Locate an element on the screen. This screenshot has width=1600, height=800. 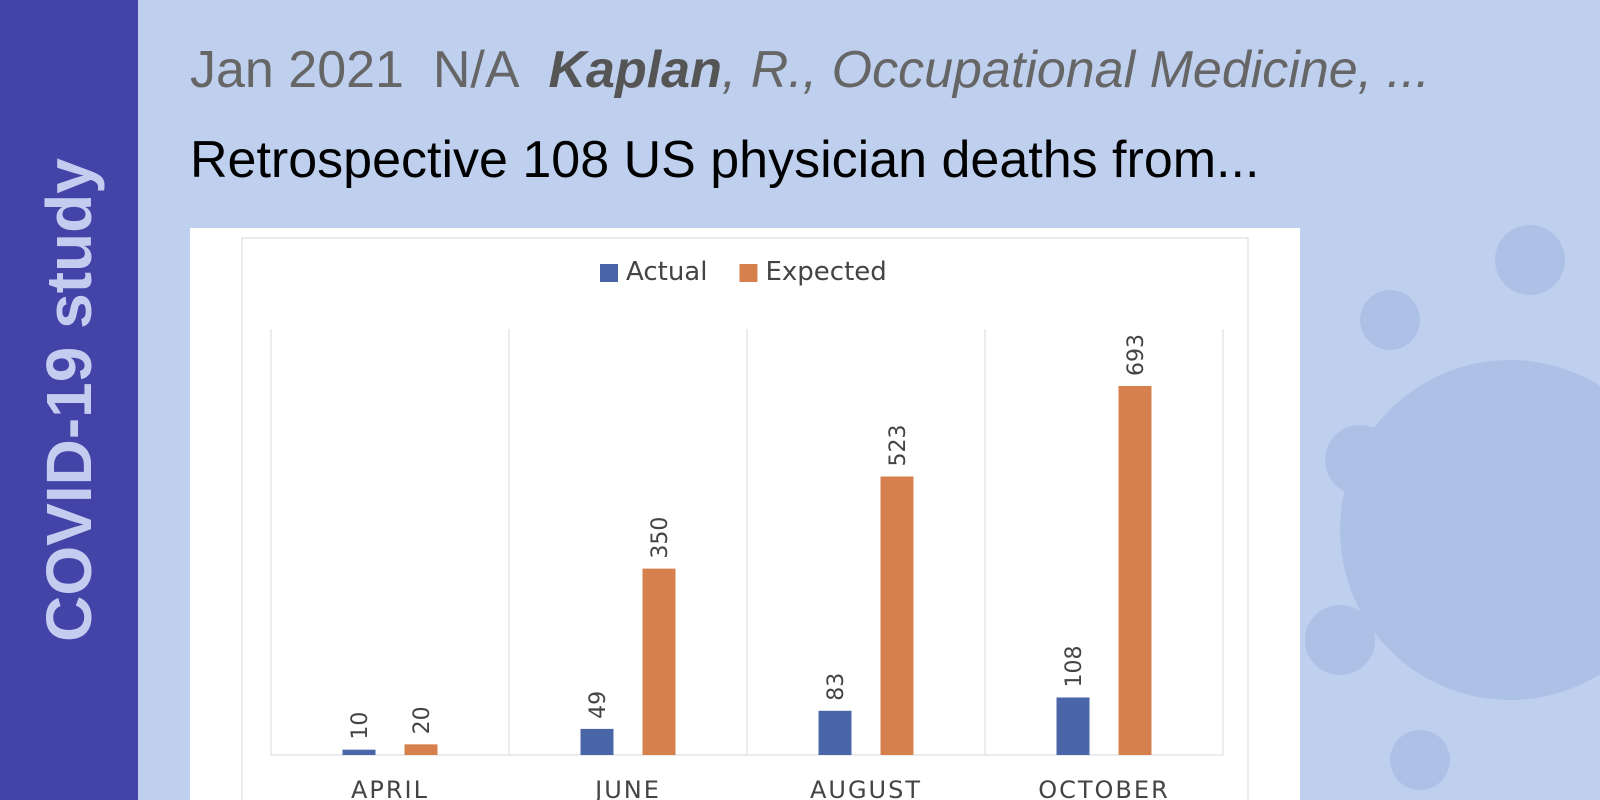
x-tick-label: APRIL is located at coordinates (390, 788).